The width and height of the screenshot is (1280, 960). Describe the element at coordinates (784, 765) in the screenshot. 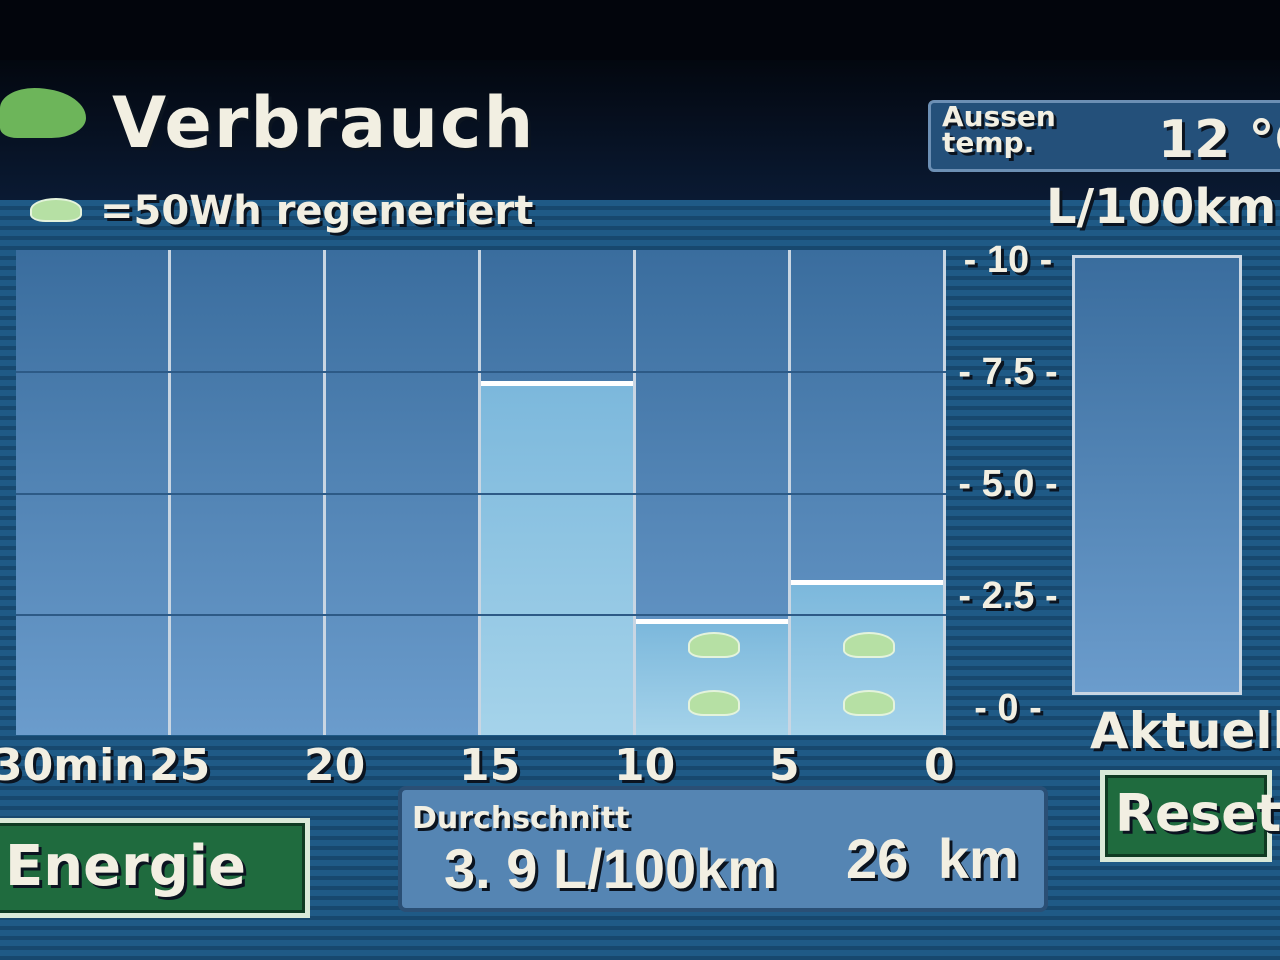

I see `x-tick-label: 5` at that location.